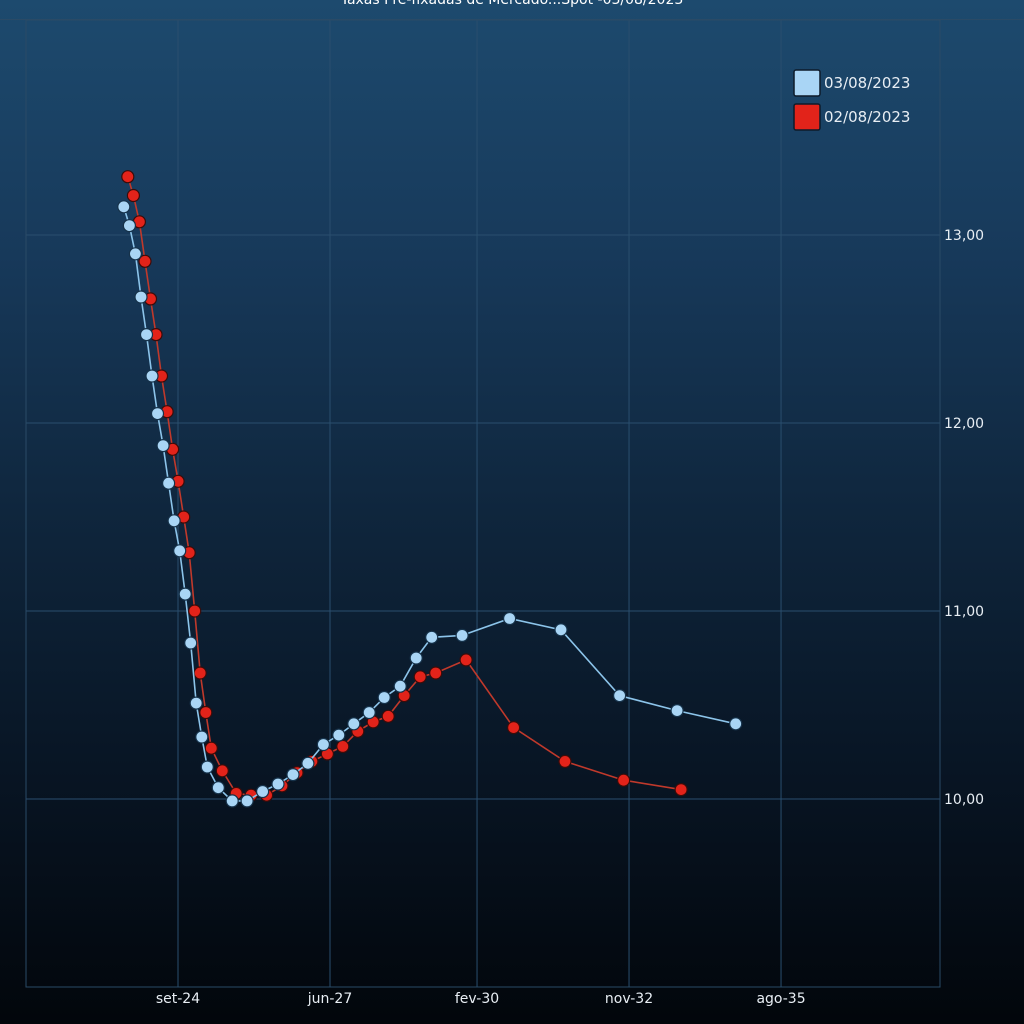 This screenshot has width=1024, height=1024. Describe the element at coordinates (629, 999) in the screenshot. I see `x-tick-label: nov-32` at that location.